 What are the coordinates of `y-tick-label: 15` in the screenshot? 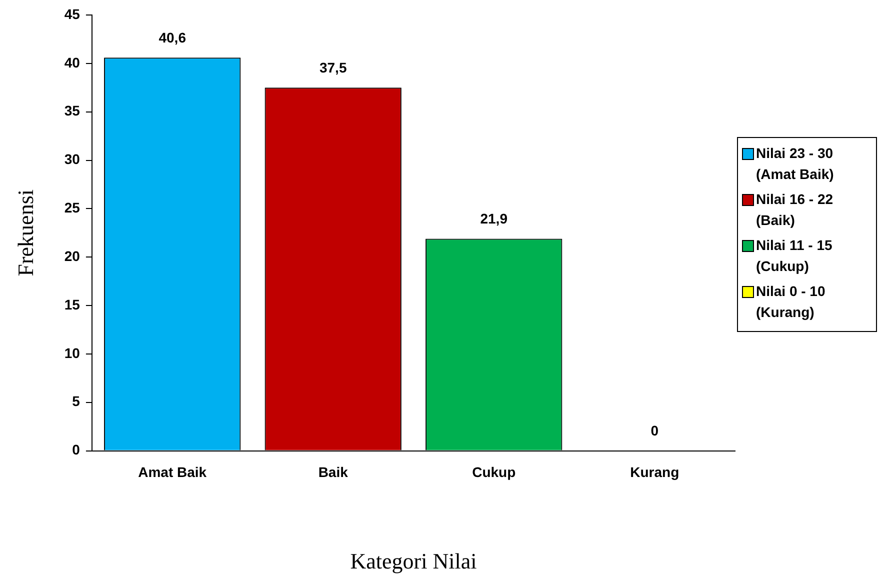 It's located at (72, 304).